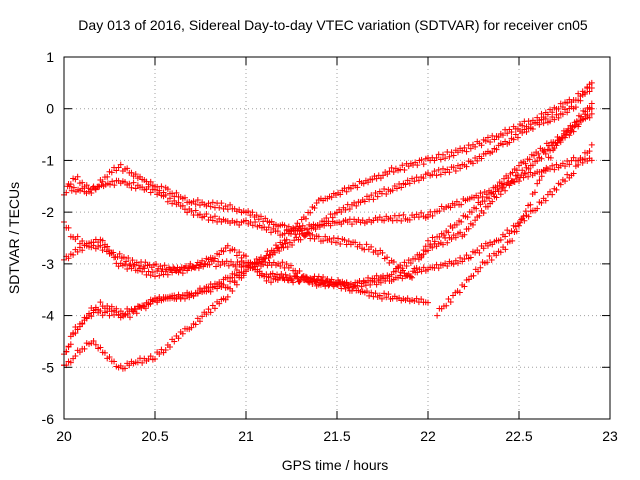 The height and width of the screenshot is (480, 640). Describe the element at coordinates (154, 436) in the screenshot. I see `x-tick-label: 20.5` at that location.